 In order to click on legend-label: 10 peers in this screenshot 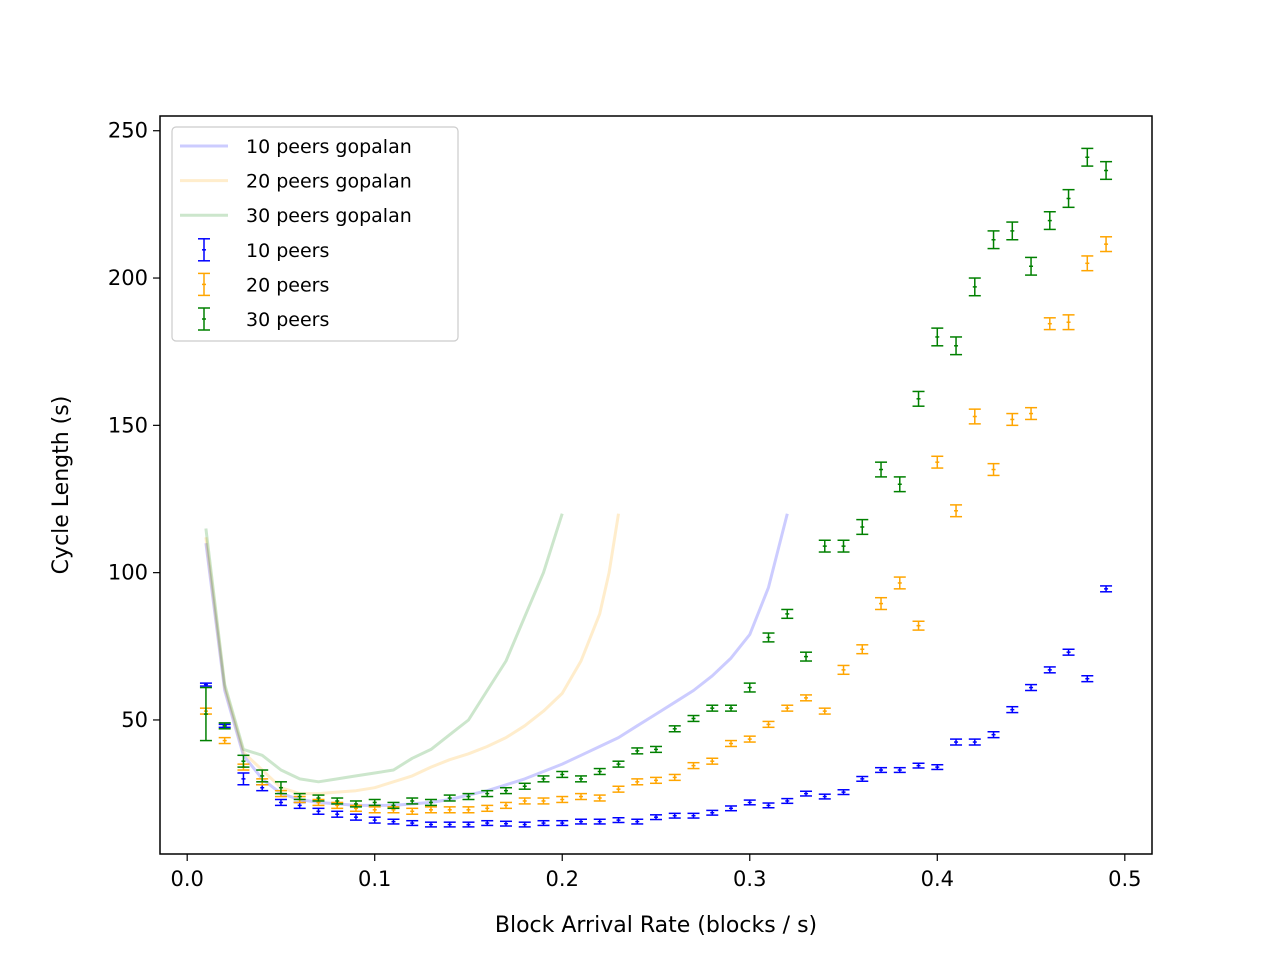, I will do `click(287, 251)`.